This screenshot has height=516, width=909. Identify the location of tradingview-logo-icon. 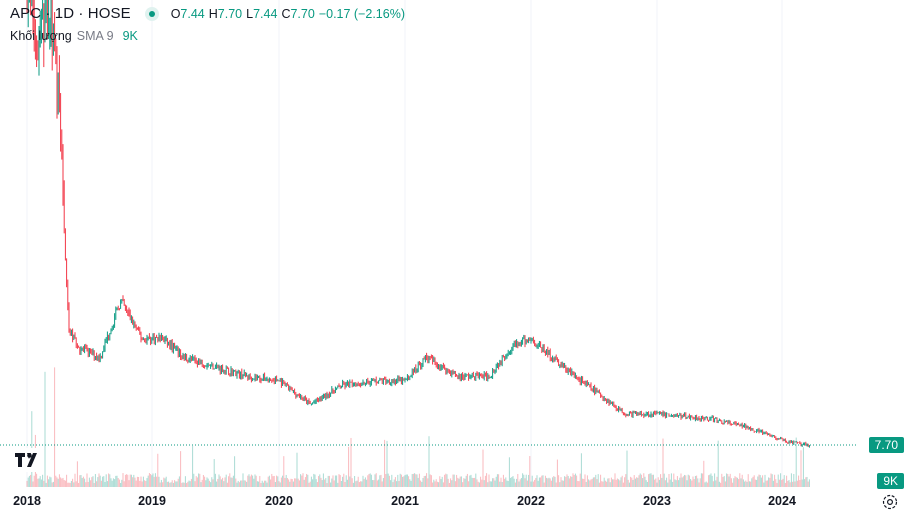
(28, 460).